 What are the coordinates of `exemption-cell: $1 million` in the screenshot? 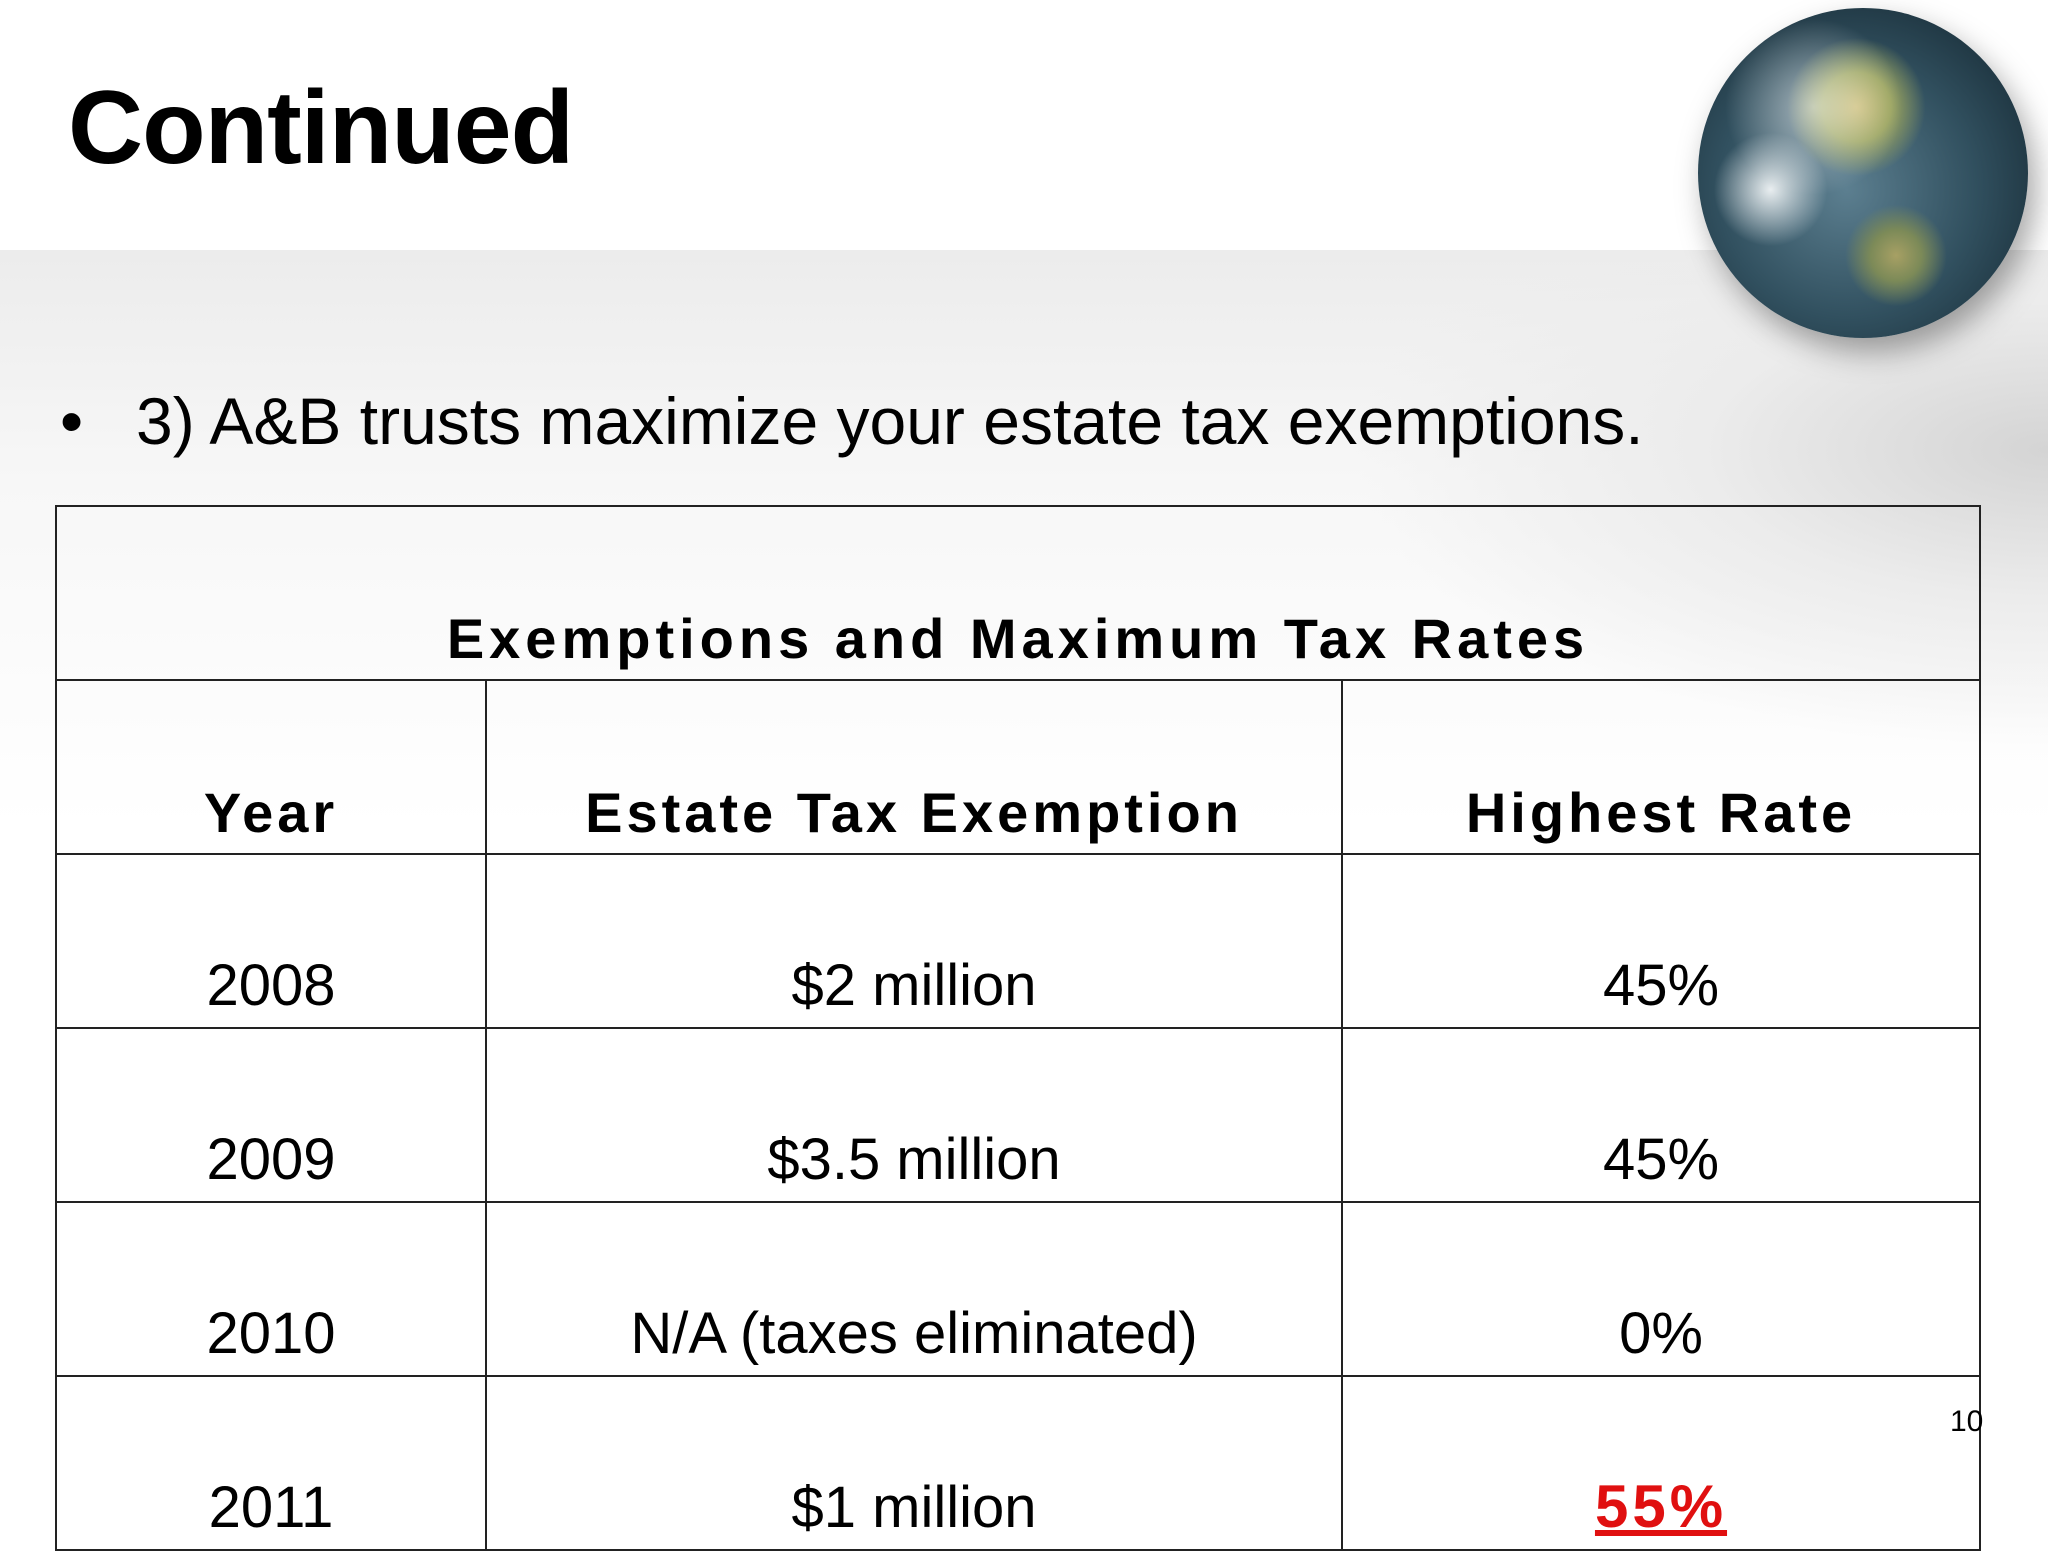 It's located at (914, 1463).